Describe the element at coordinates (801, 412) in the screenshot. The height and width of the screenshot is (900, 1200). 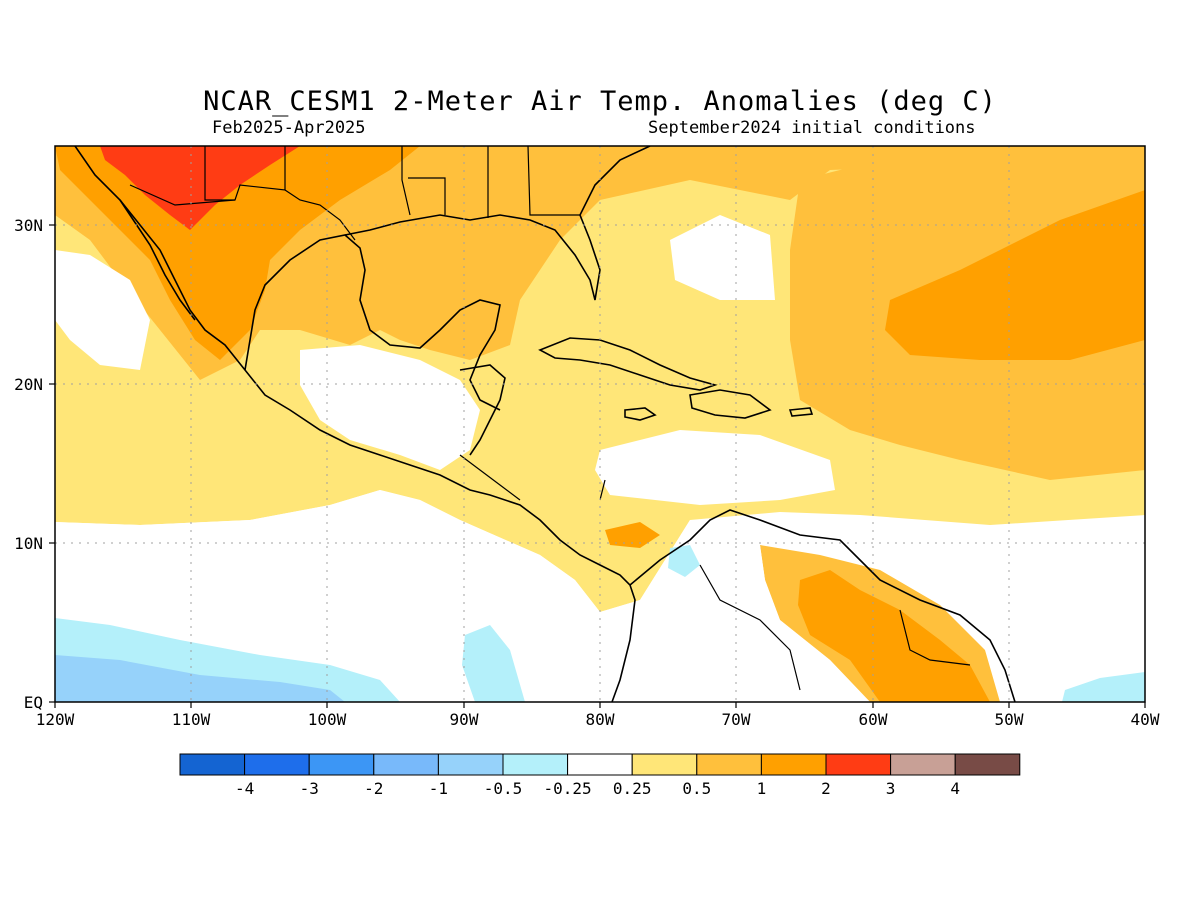
I see `coastline-puerto-rico` at that location.